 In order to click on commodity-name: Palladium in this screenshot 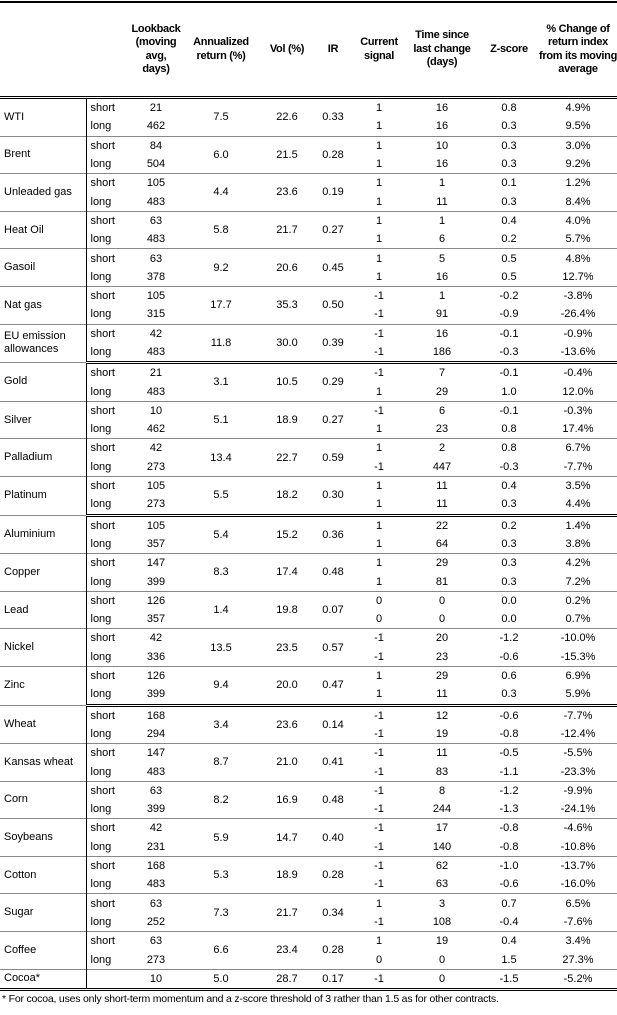, I will do `click(43, 457)`.